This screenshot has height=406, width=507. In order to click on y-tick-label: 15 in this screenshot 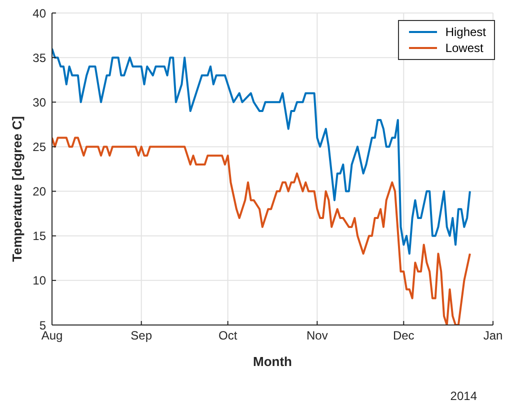, I will do `click(39, 236)`.